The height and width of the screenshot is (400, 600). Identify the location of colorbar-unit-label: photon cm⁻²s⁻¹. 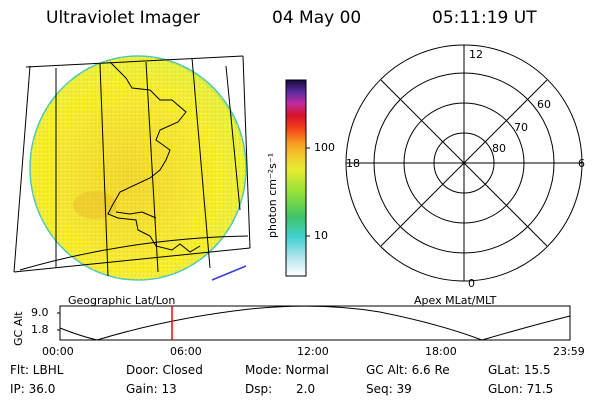
(272, 195).